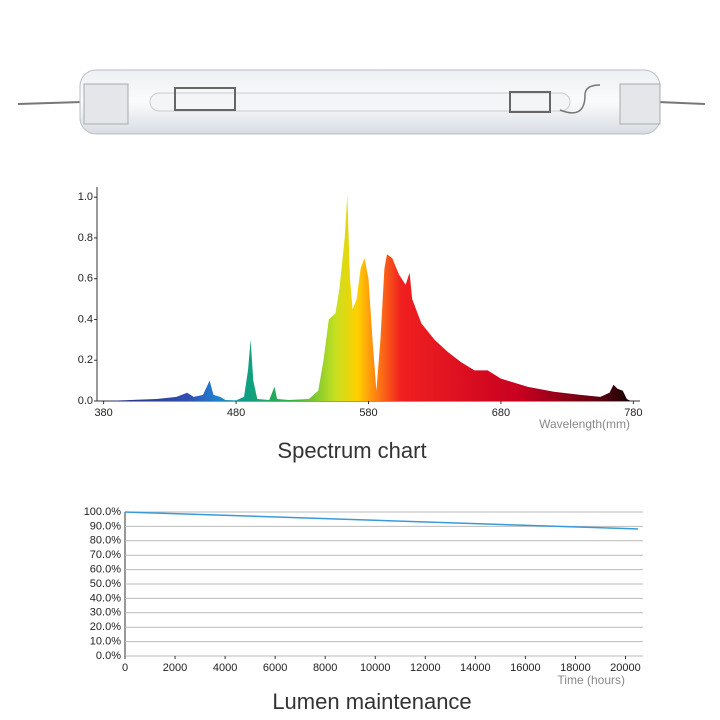  What do you see at coordinates (584, 424) in the screenshot?
I see `x-axis-label: Wavelength(mm)` at bounding box center [584, 424].